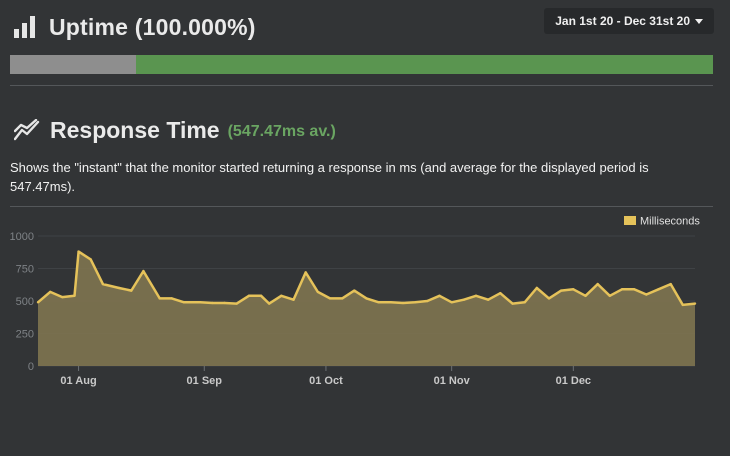 This screenshot has width=730, height=456. What do you see at coordinates (26, 27) in the screenshot?
I see `bar-chart-icon` at bounding box center [26, 27].